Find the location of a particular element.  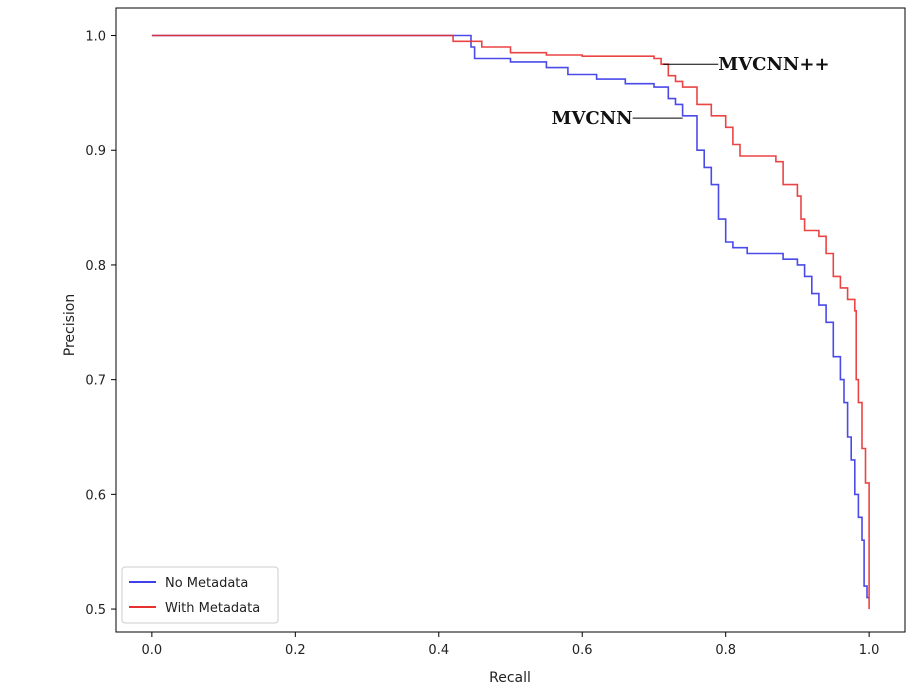

legend-label-no-metadata: No Metadata is located at coordinates (206, 583).